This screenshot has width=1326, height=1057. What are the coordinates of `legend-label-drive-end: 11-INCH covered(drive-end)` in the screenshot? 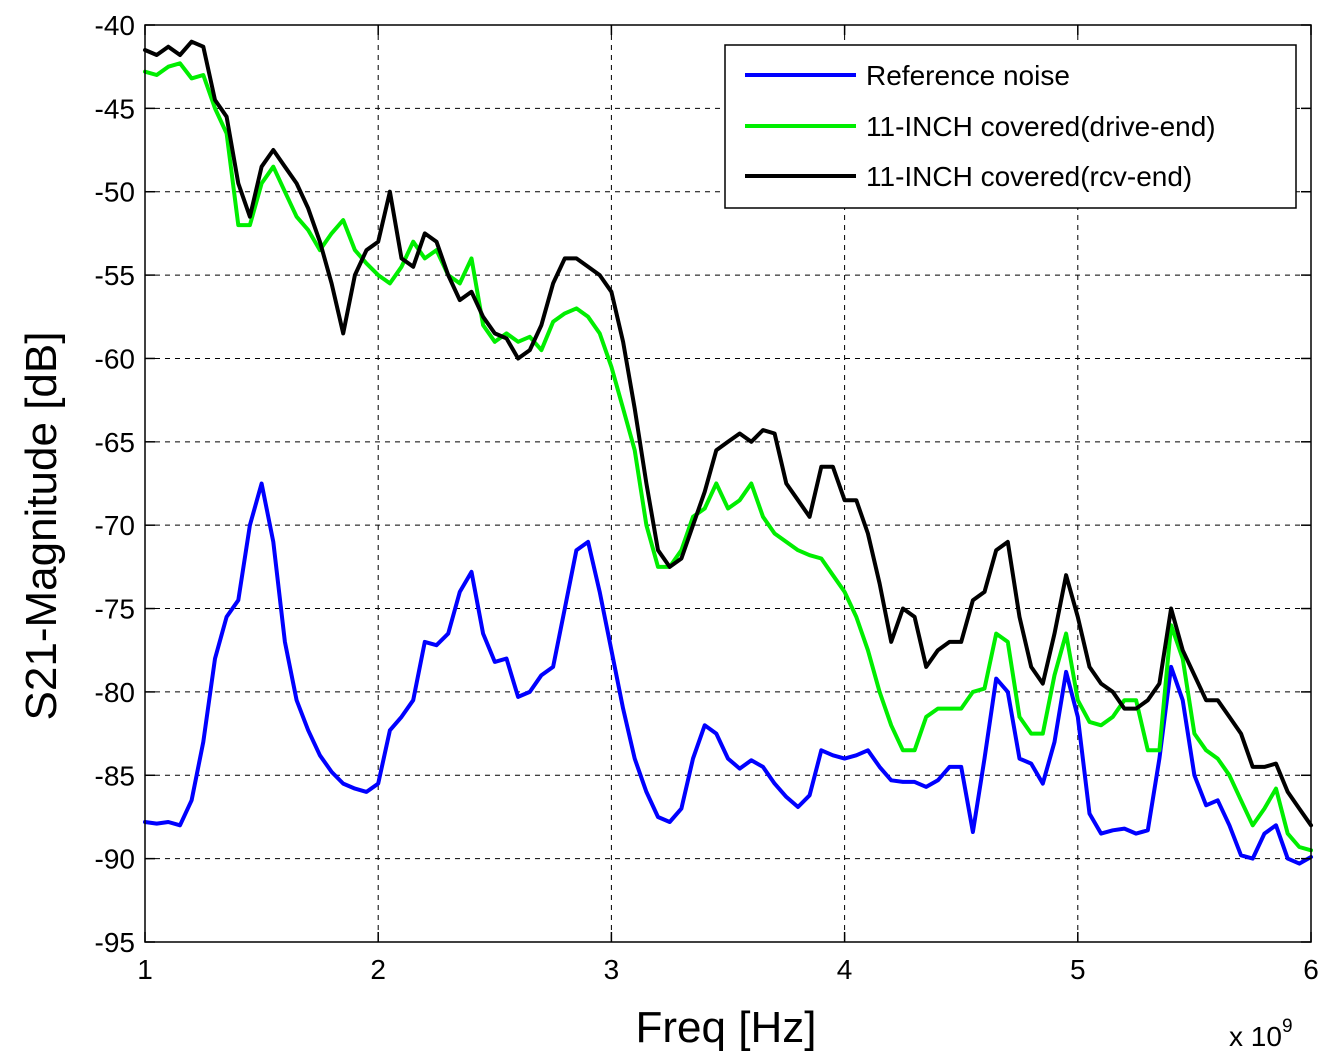 It's located at (1041, 126).